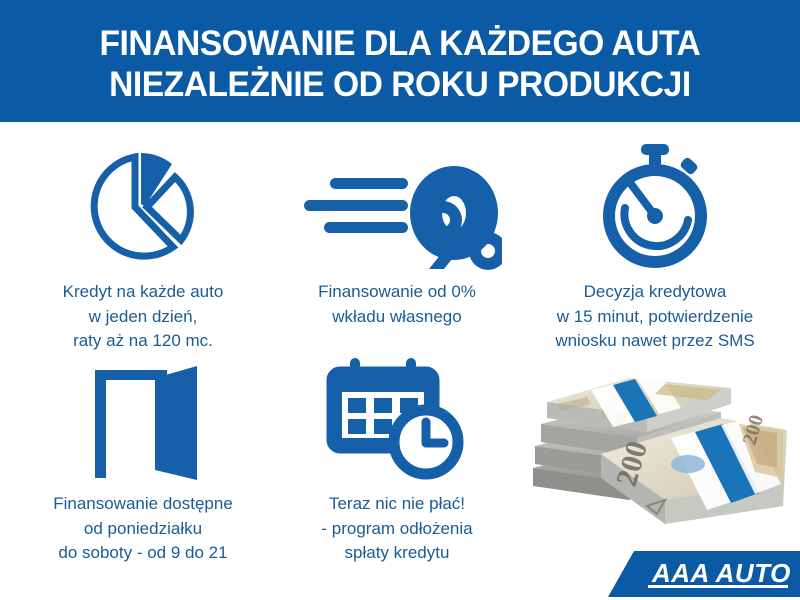 The image size is (800, 600). What do you see at coordinates (397, 304) in the screenshot?
I see `feature-caption: Finansowanie od 0% wkładu własnego` at bounding box center [397, 304].